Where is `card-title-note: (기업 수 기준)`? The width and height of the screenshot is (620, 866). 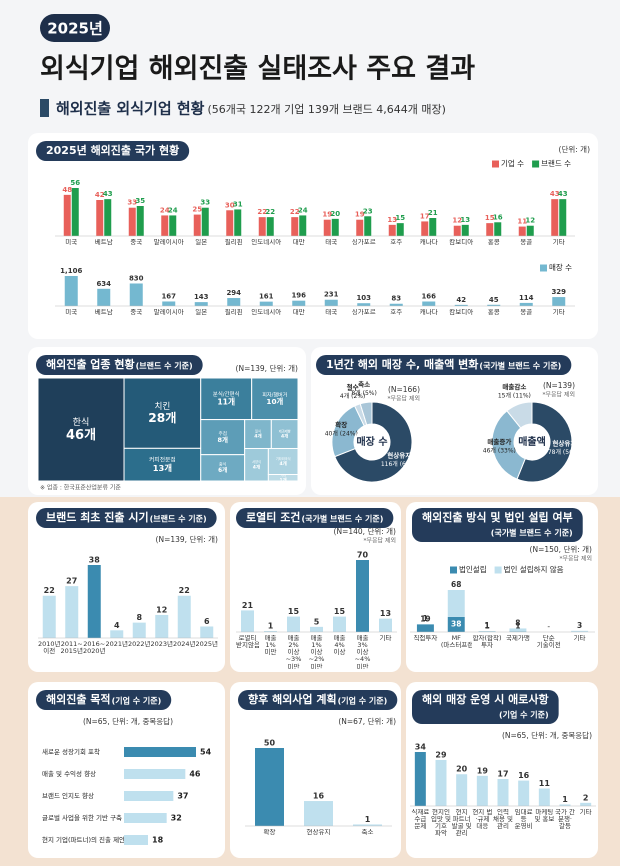 card-title-note: (기업 수 기준) is located at coordinates (363, 701).